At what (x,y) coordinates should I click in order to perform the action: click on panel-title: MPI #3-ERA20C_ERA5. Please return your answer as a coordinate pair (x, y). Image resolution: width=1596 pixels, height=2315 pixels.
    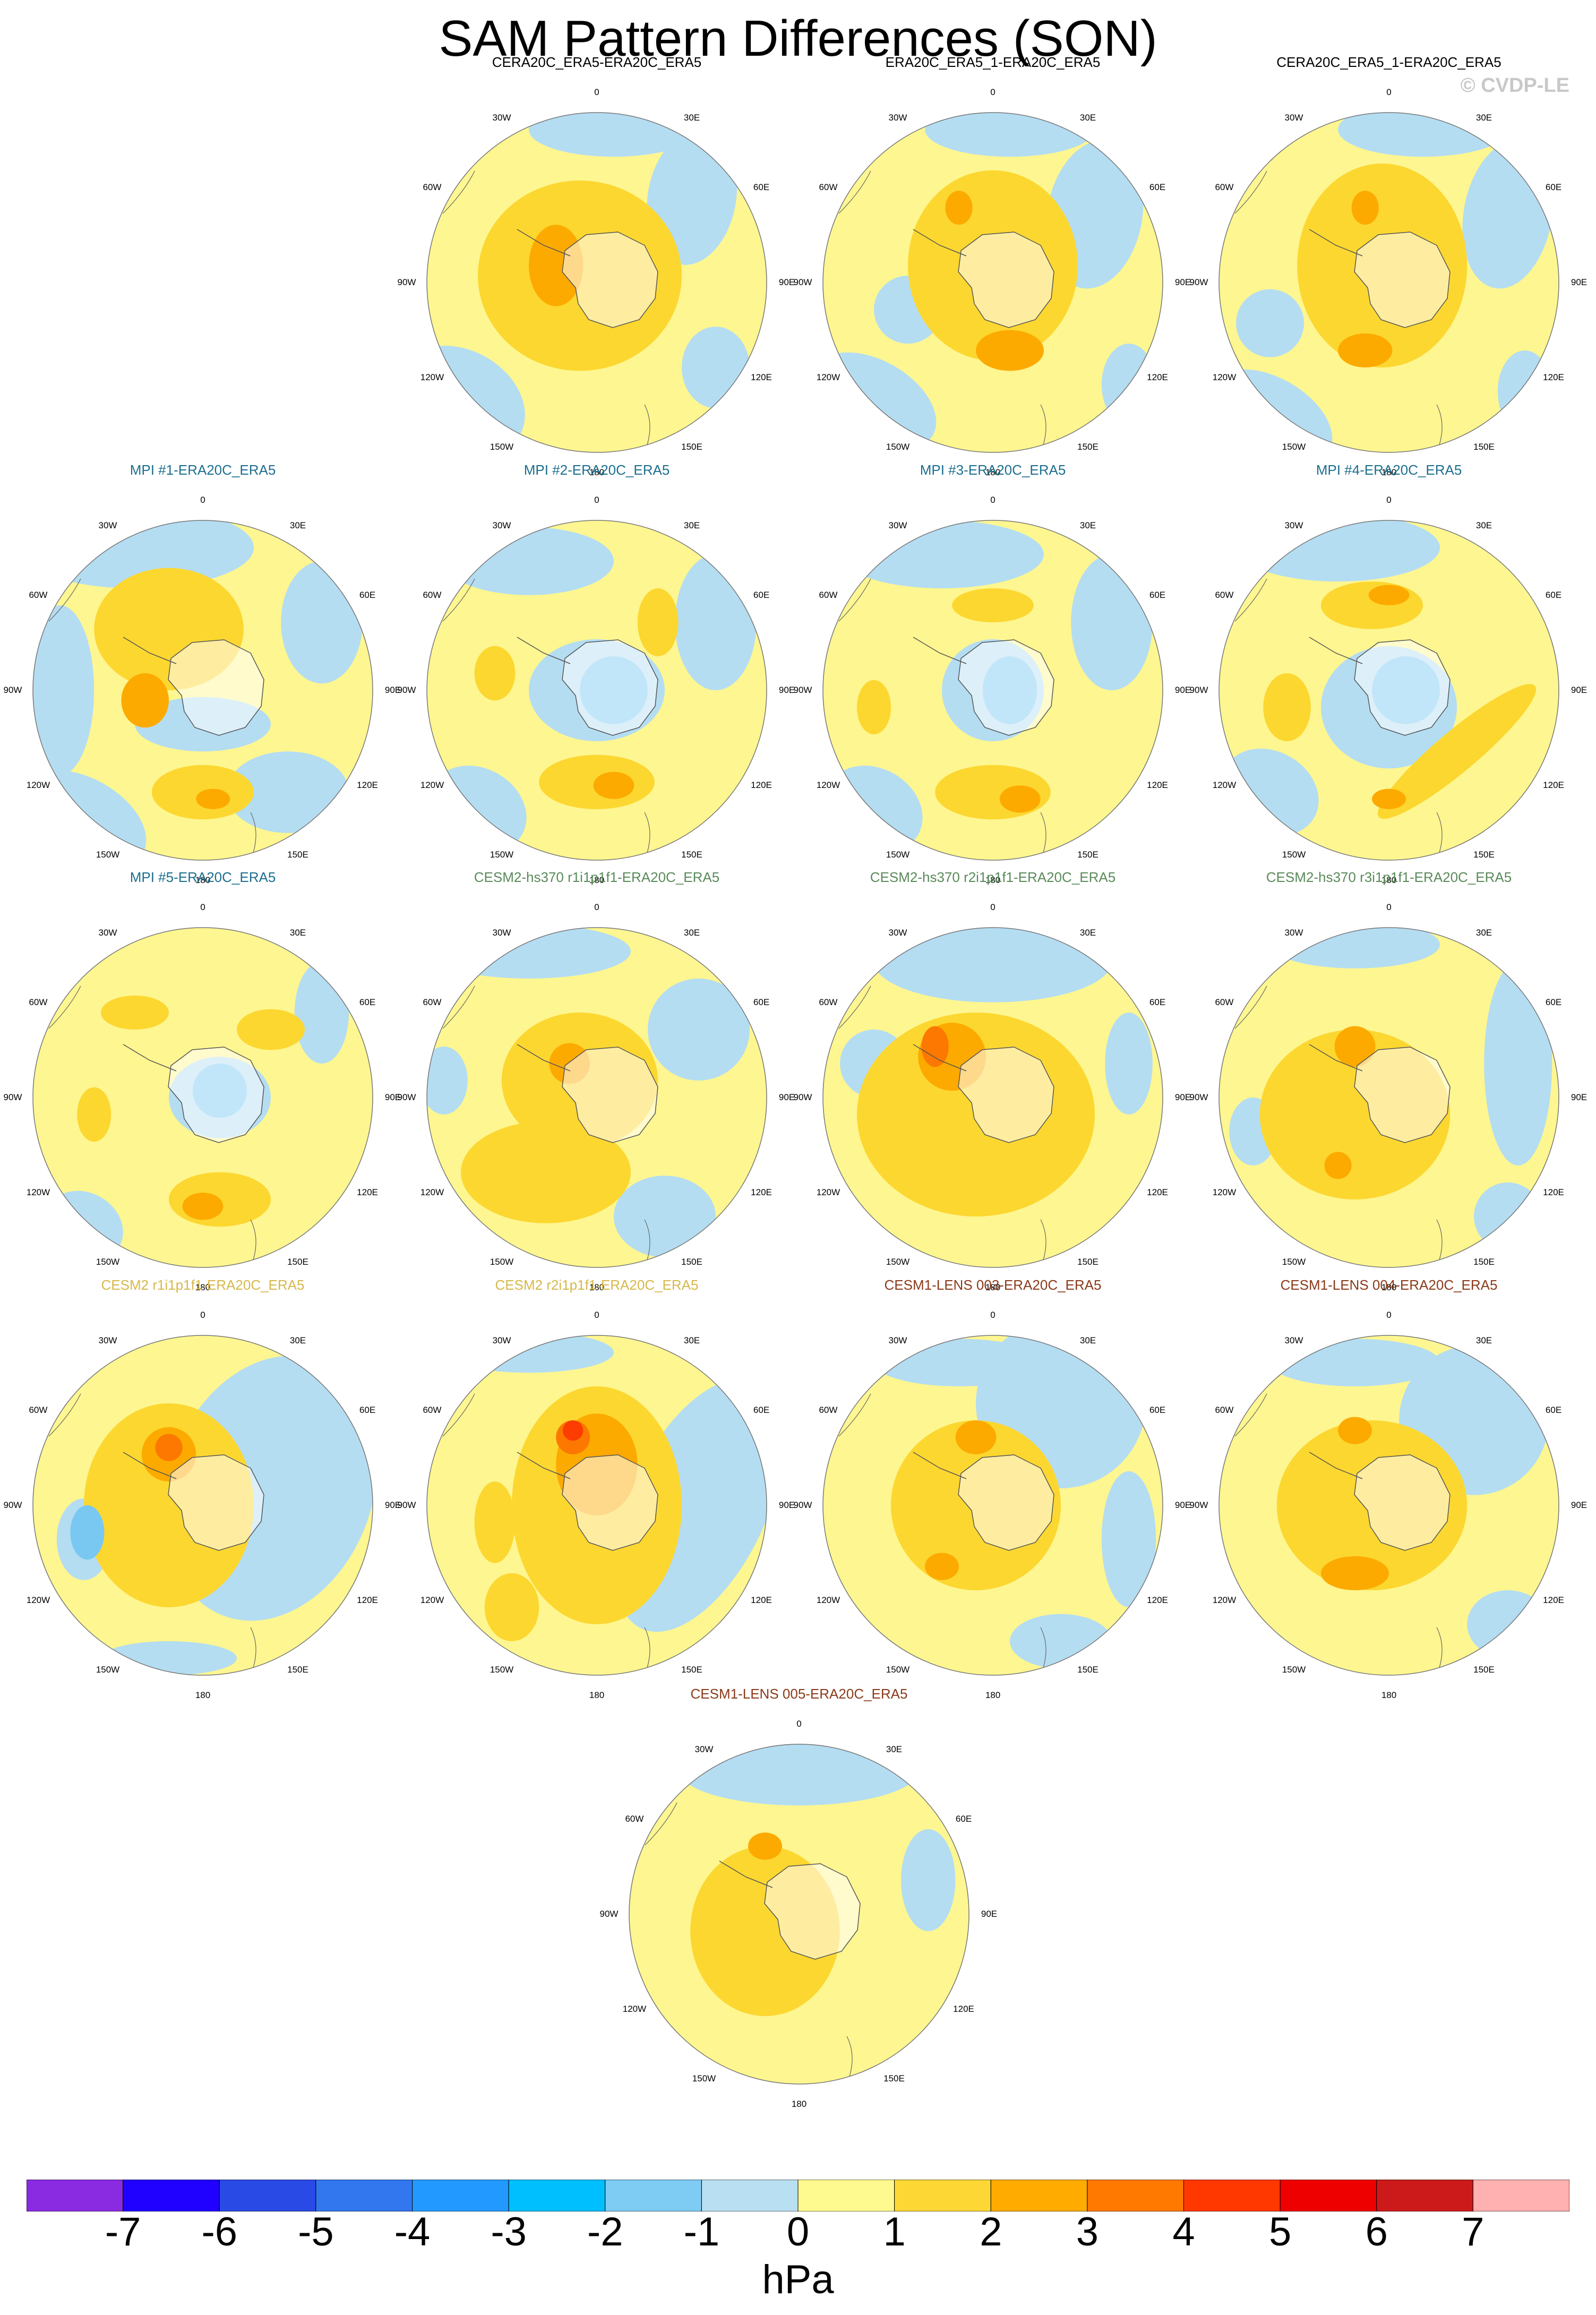
    Looking at the image, I should click on (993, 470).